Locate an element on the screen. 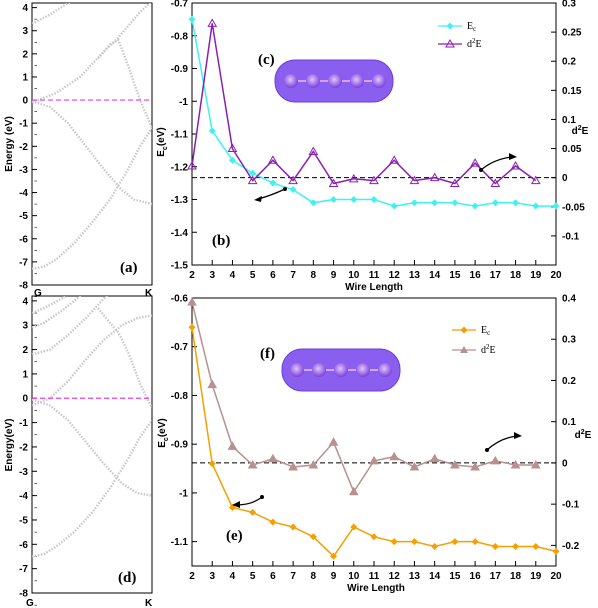 This screenshot has height=608, width=598. xtick-label: 9 is located at coordinates (334, 576).